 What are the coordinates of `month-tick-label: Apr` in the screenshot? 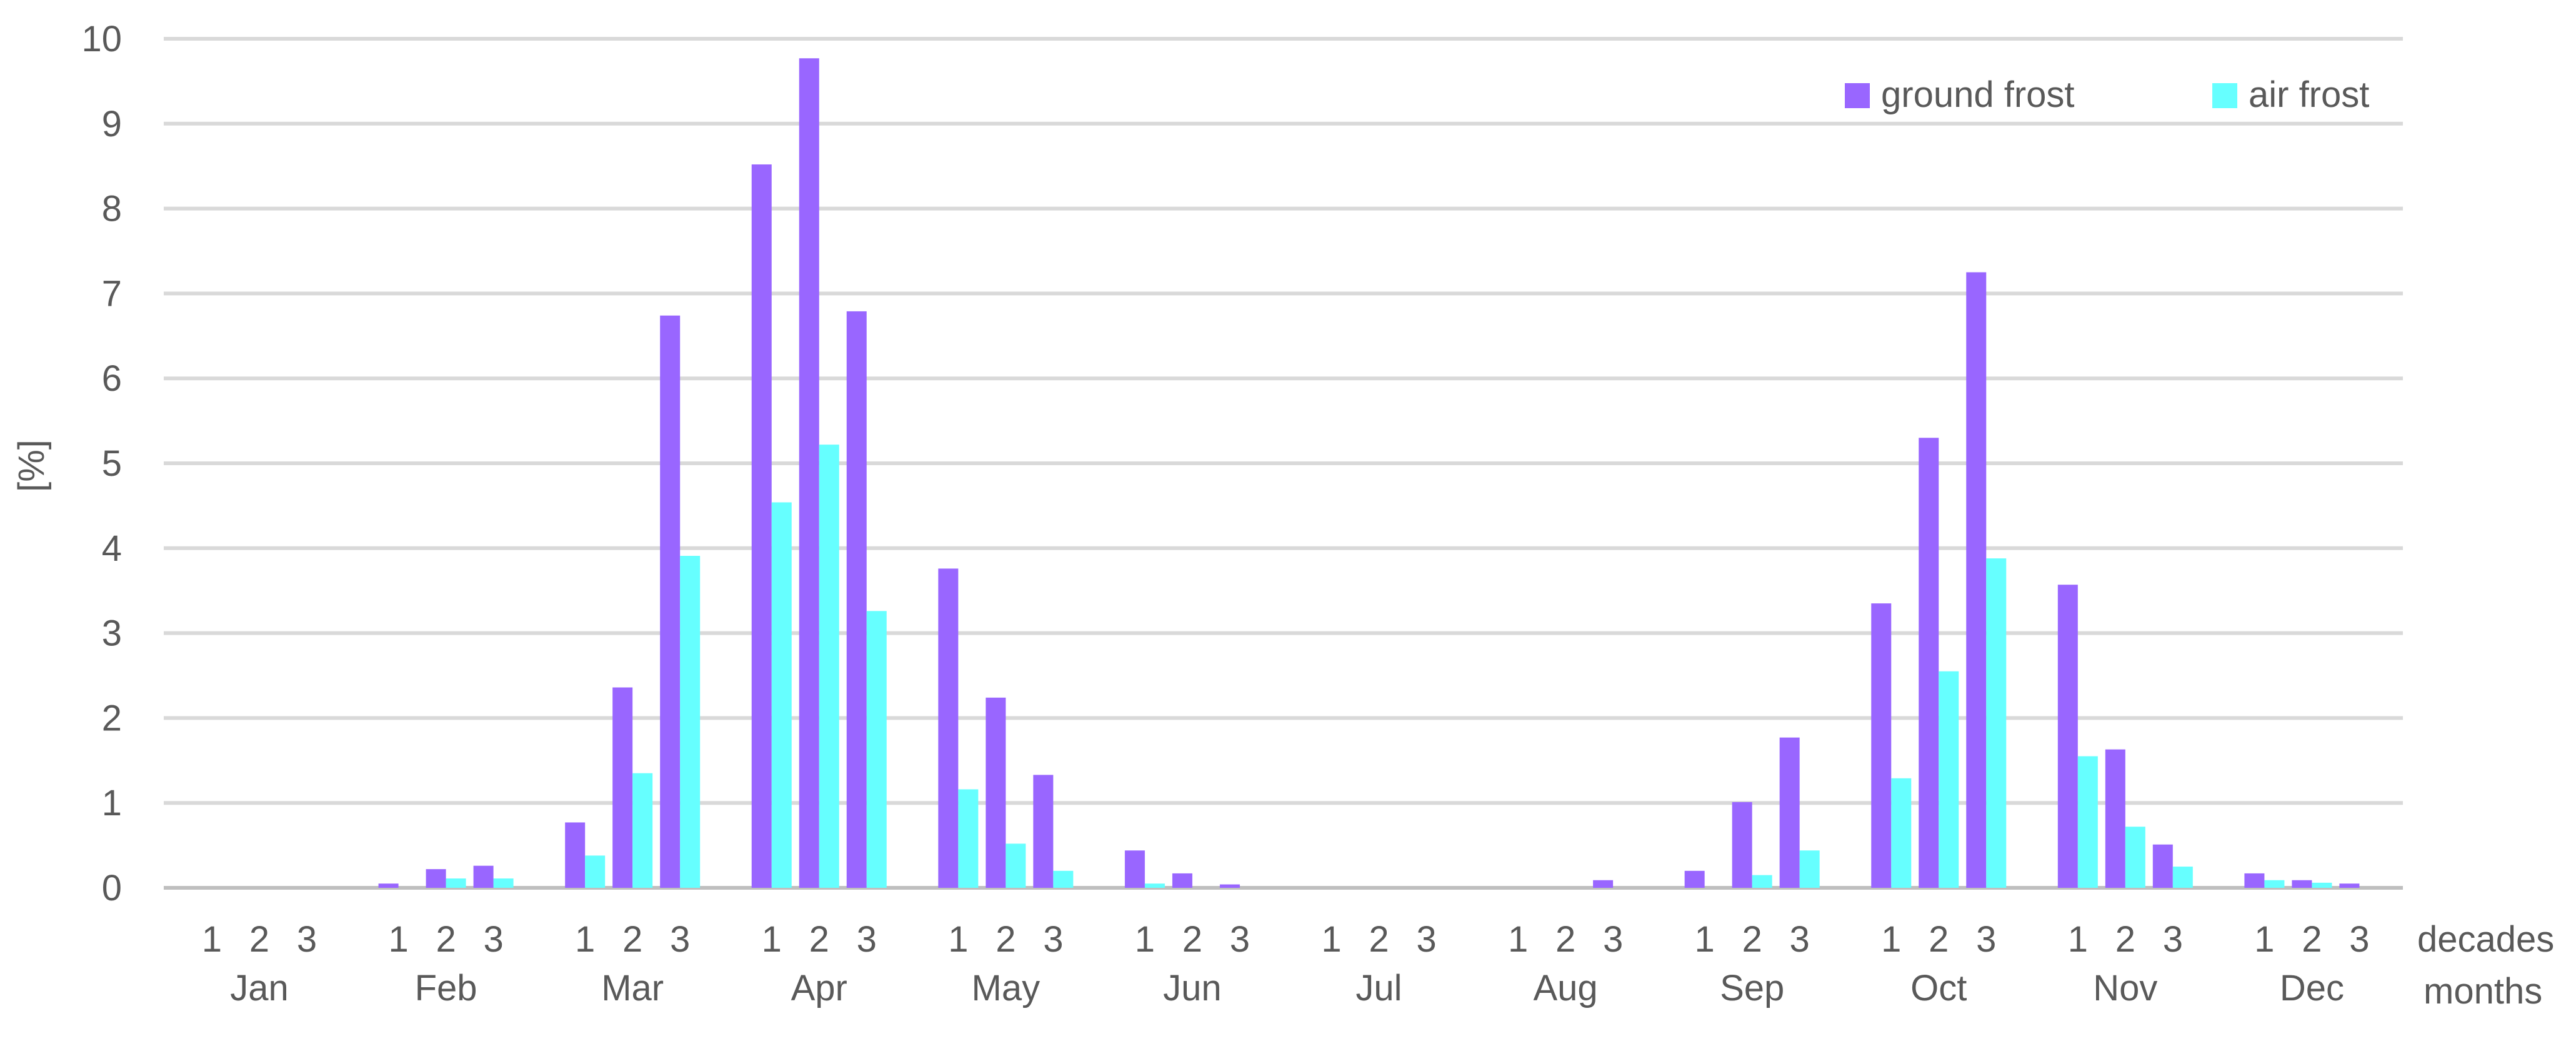 It's located at (819, 988).